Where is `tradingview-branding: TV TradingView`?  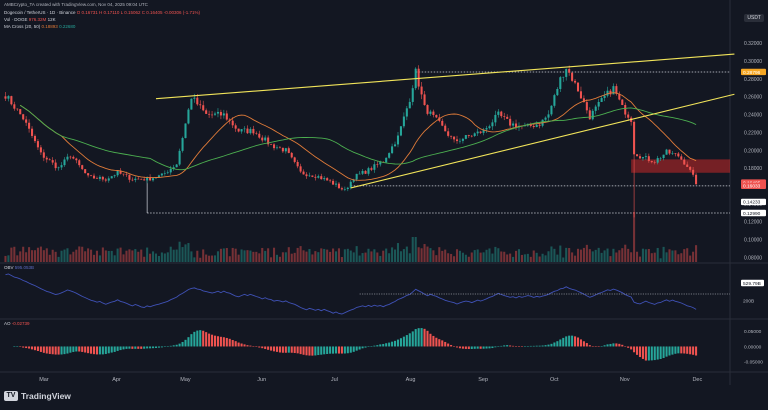 tradingview-branding: TV TradingView is located at coordinates (37, 396).